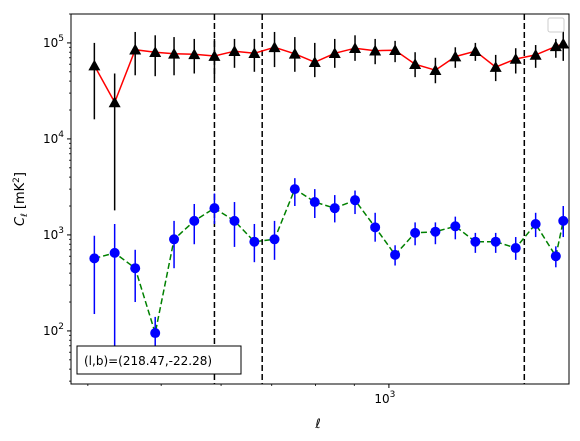  Describe the element at coordinates (61, 39) in the screenshot. I see `y-tick-exponent: 5` at that location.